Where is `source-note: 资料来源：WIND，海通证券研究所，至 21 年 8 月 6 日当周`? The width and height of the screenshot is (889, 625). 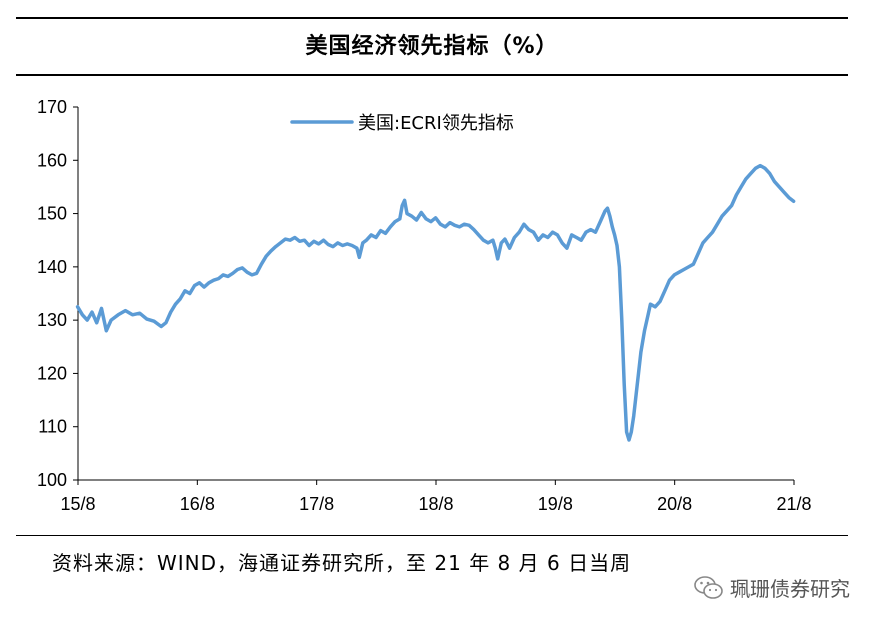 source-note: 资料来源：WIND，海通证券研究所，至 21 年 8 月 6 日当周 is located at coordinates (342, 563).